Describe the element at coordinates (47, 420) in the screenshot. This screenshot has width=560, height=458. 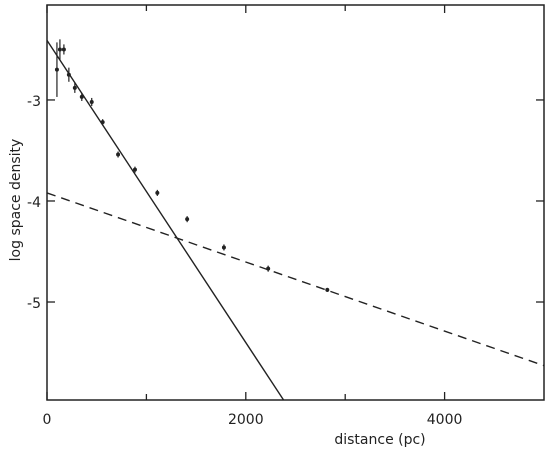
I see `x-tick-label: 0` at that location.